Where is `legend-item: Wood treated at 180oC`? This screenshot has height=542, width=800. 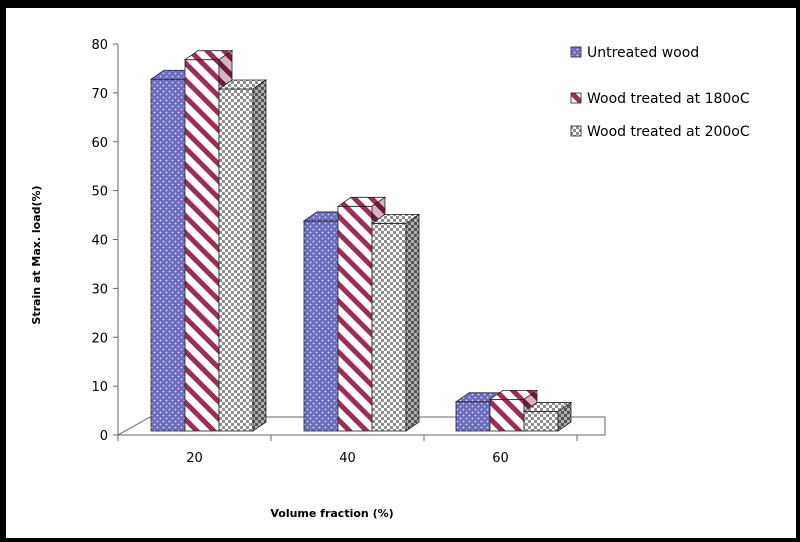 legend-item: Wood treated at 180oC is located at coordinates (660, 99).